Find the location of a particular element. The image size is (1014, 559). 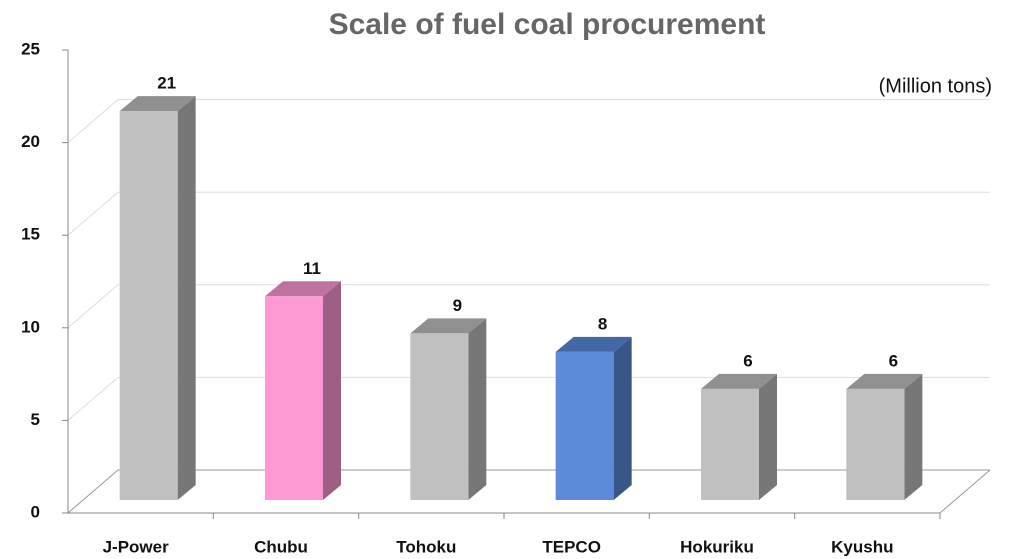

x-tick-label: Tohoku is located at coordinates (426, 546).